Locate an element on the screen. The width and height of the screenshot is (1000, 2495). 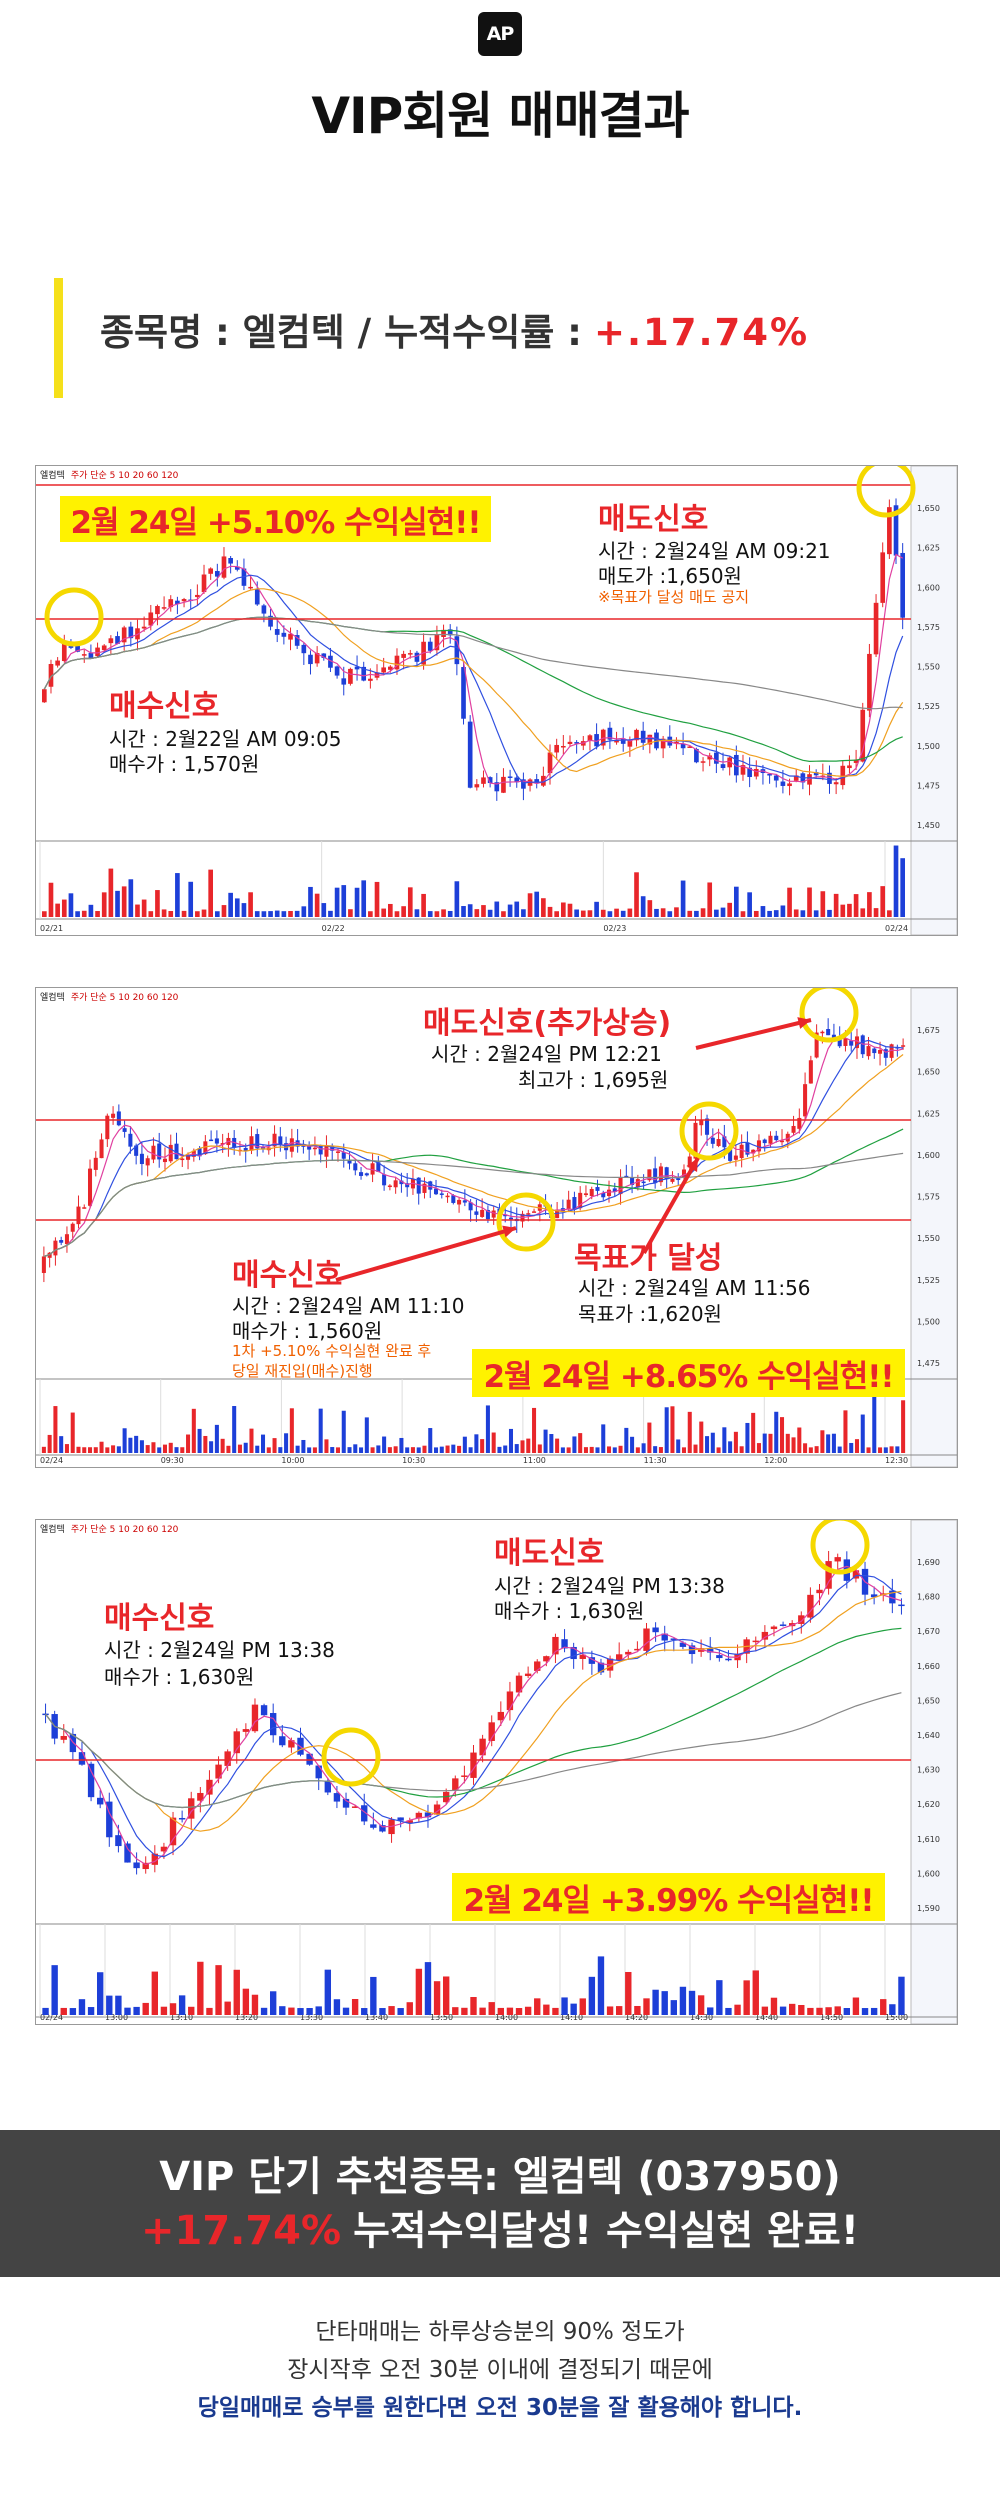
sell-line: 최고가 : 1,695원 is located at coordinates (593, 1080).